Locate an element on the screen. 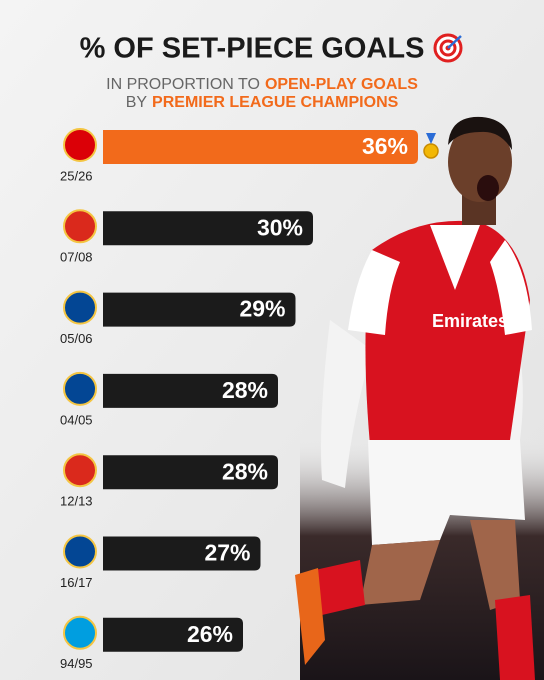  value-label: 30% is located at coordinates (280, 227).